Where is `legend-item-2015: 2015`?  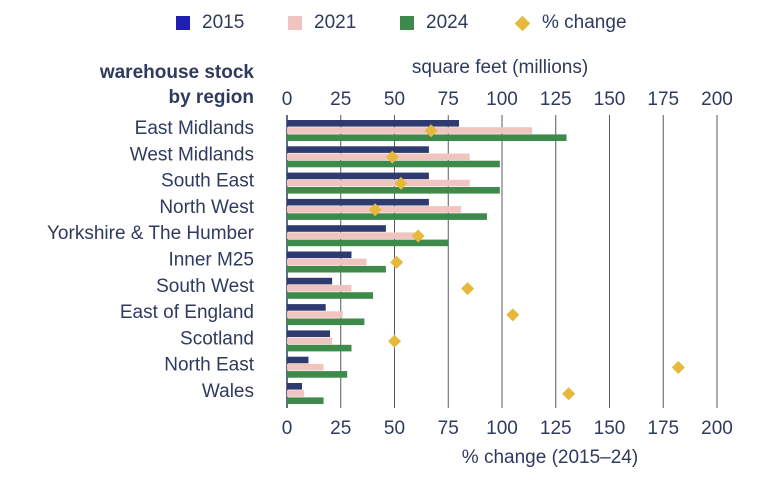
legend-item-2015: 2015 is located at coordinates (210, 23).